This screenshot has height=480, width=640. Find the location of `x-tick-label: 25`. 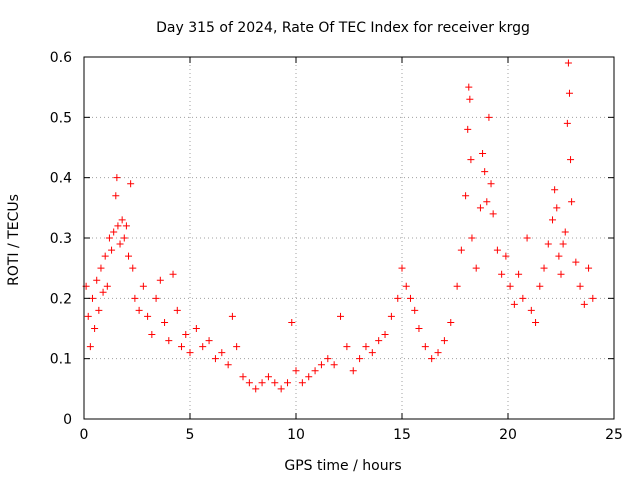

x-tick-label: 25 is located at coordinates (614, 435).